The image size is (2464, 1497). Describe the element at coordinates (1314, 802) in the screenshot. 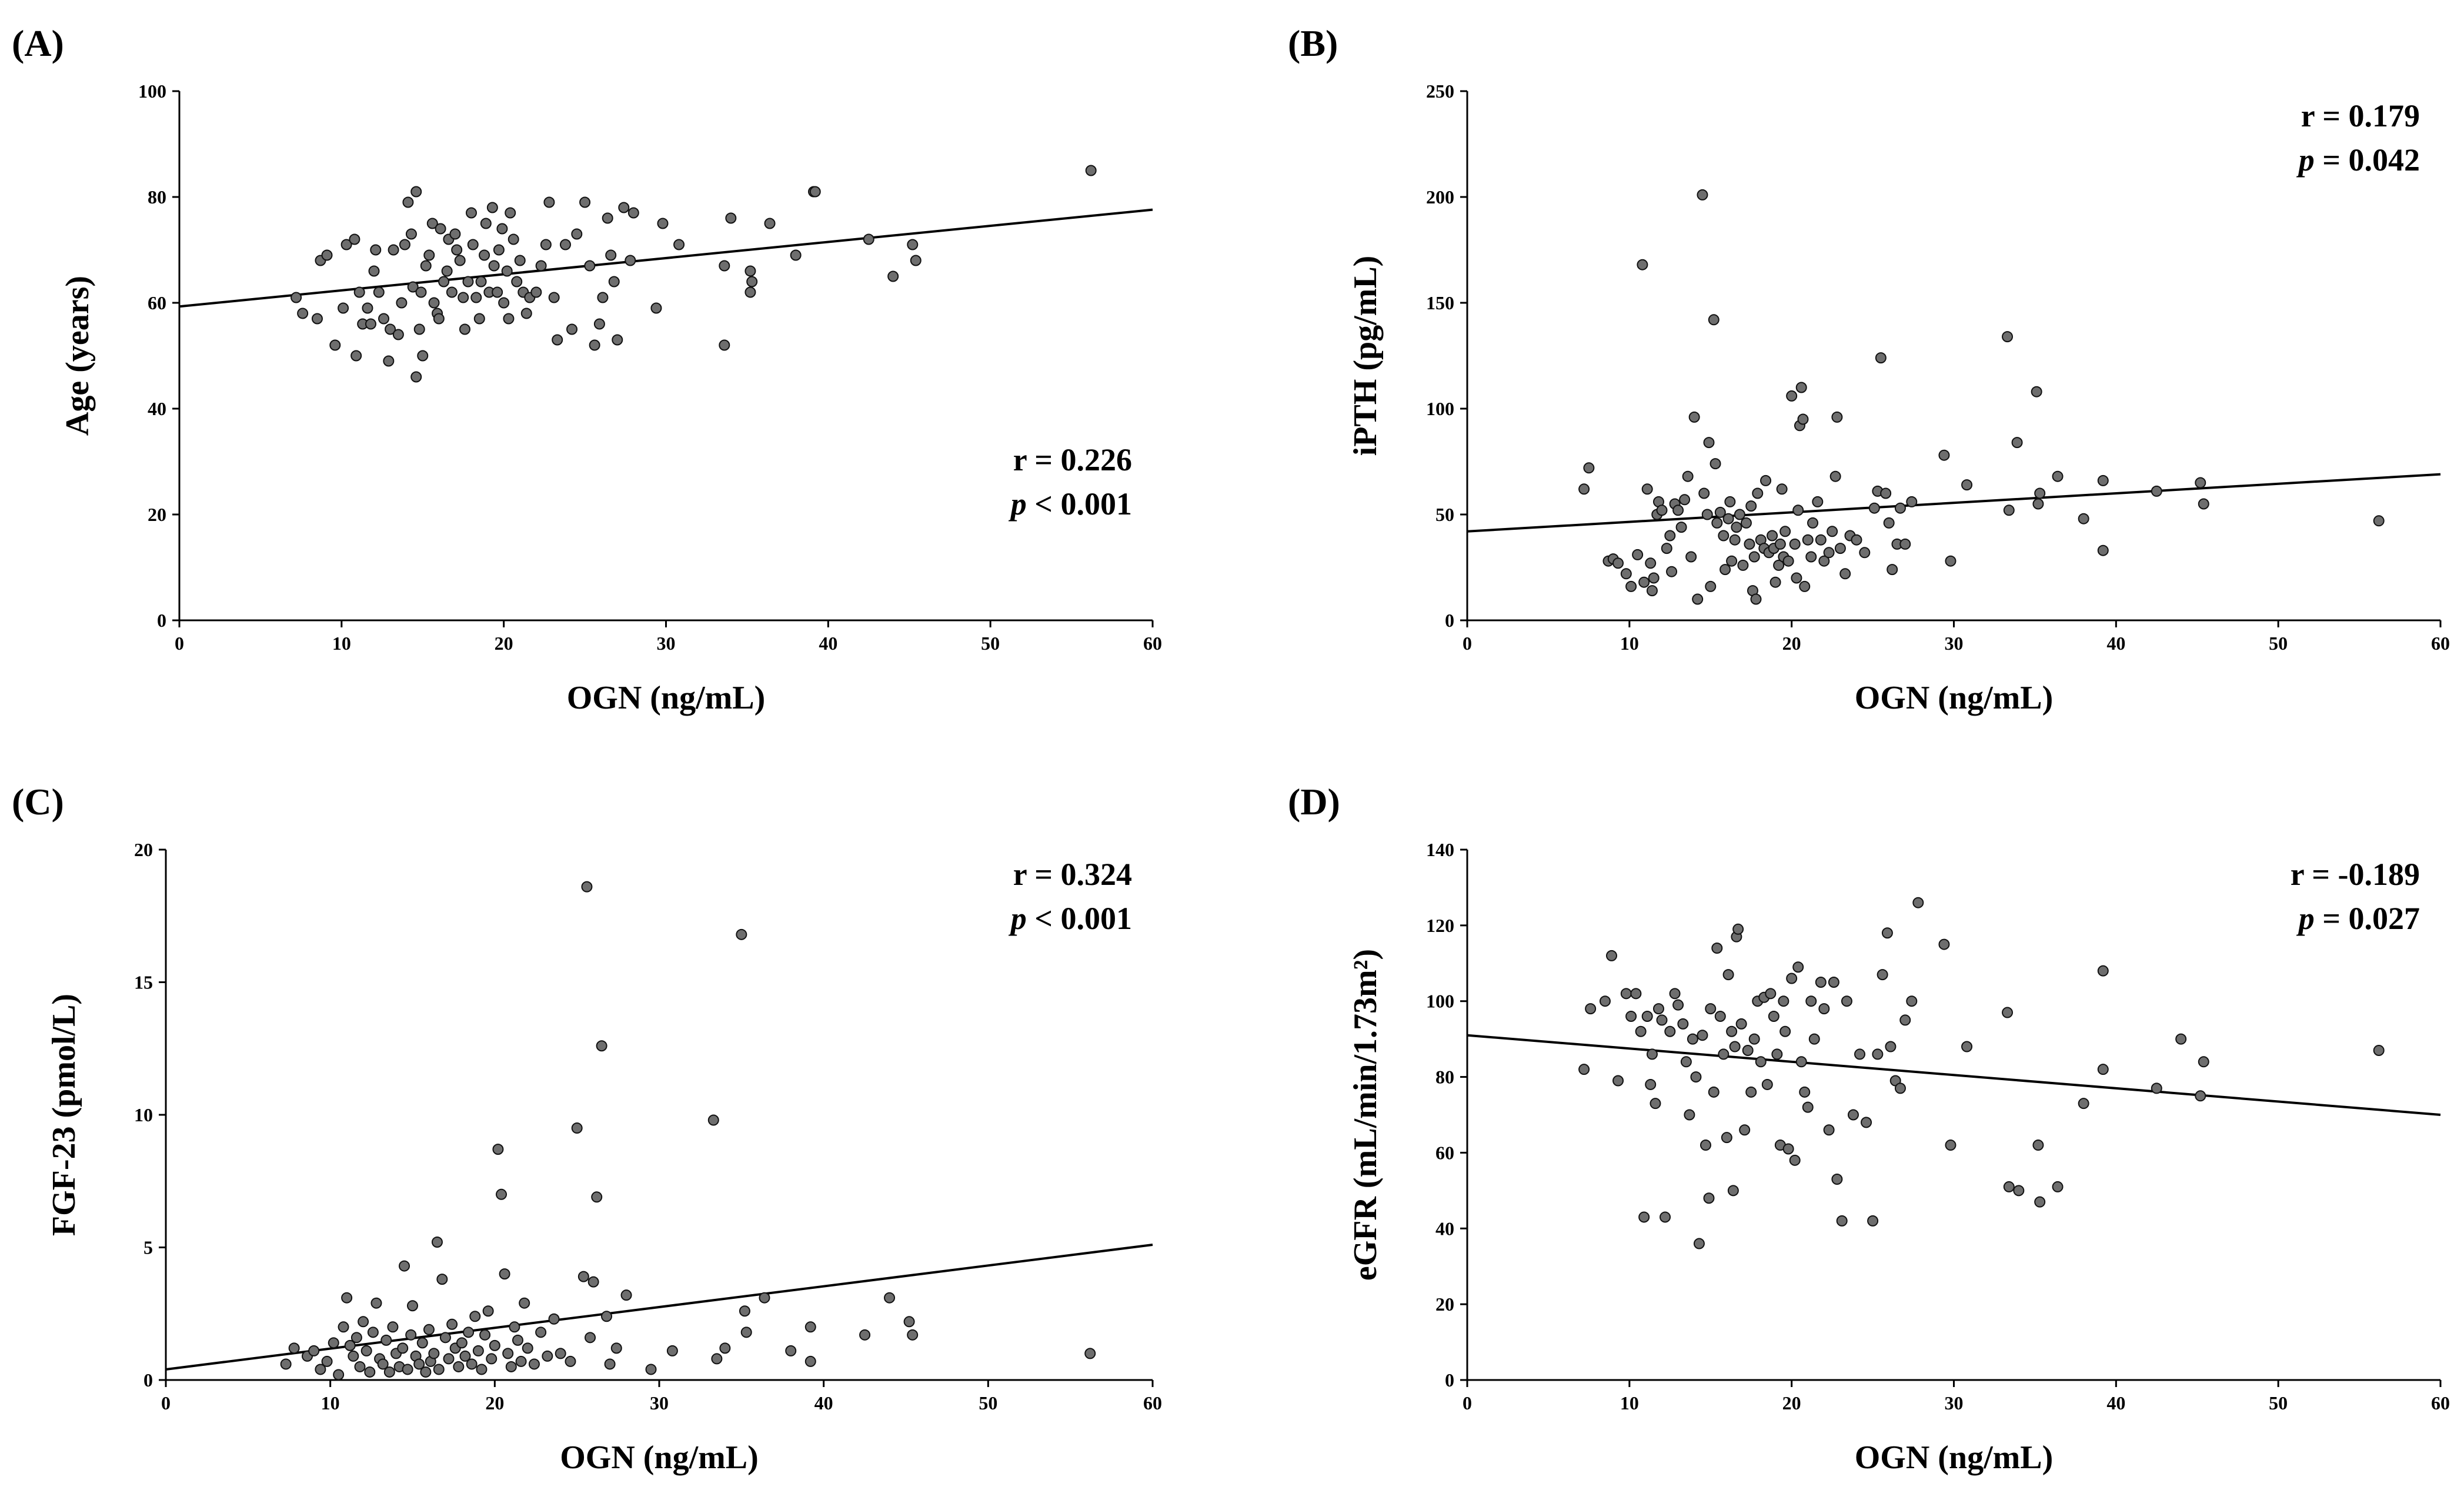

I see `panel-label: (D)` at that location.